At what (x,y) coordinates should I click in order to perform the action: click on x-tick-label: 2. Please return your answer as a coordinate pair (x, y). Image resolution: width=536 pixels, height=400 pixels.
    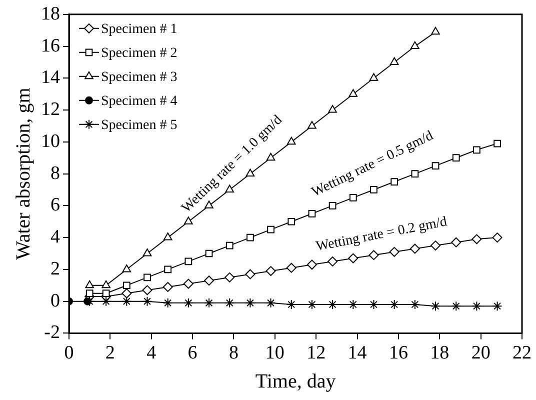
    Looking at the image, I should click on (110, 353).